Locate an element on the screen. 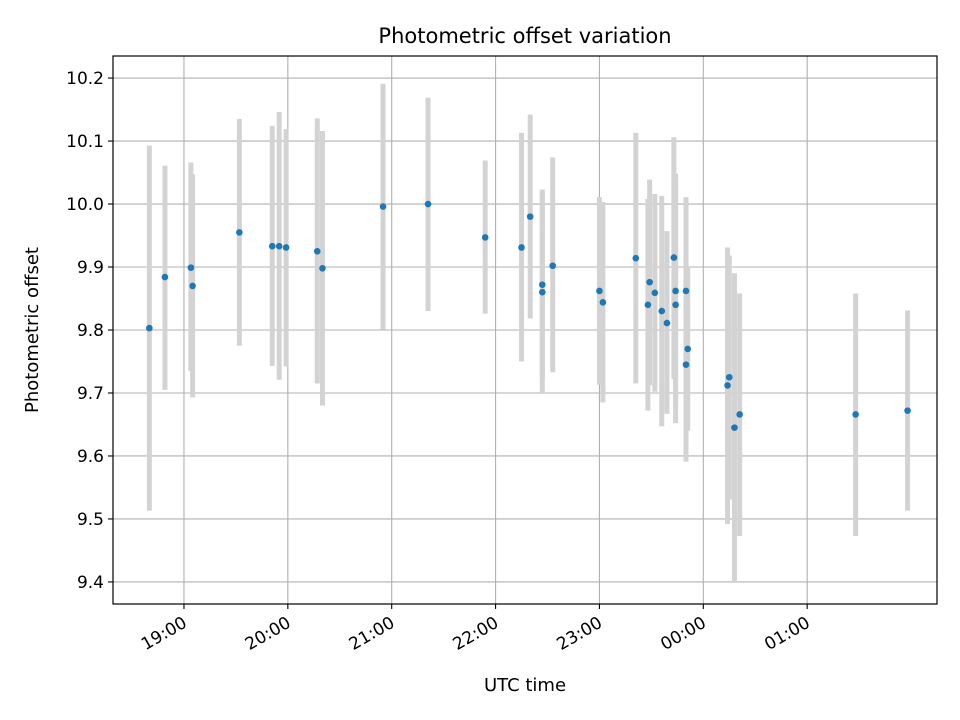 This screenshot has width=960, height=720. y-axis-ticks: 9.4 9.5 9.6 9.7 9.8 9.9 10.0 10.1 10.2 is located at coordinates (89, 331).